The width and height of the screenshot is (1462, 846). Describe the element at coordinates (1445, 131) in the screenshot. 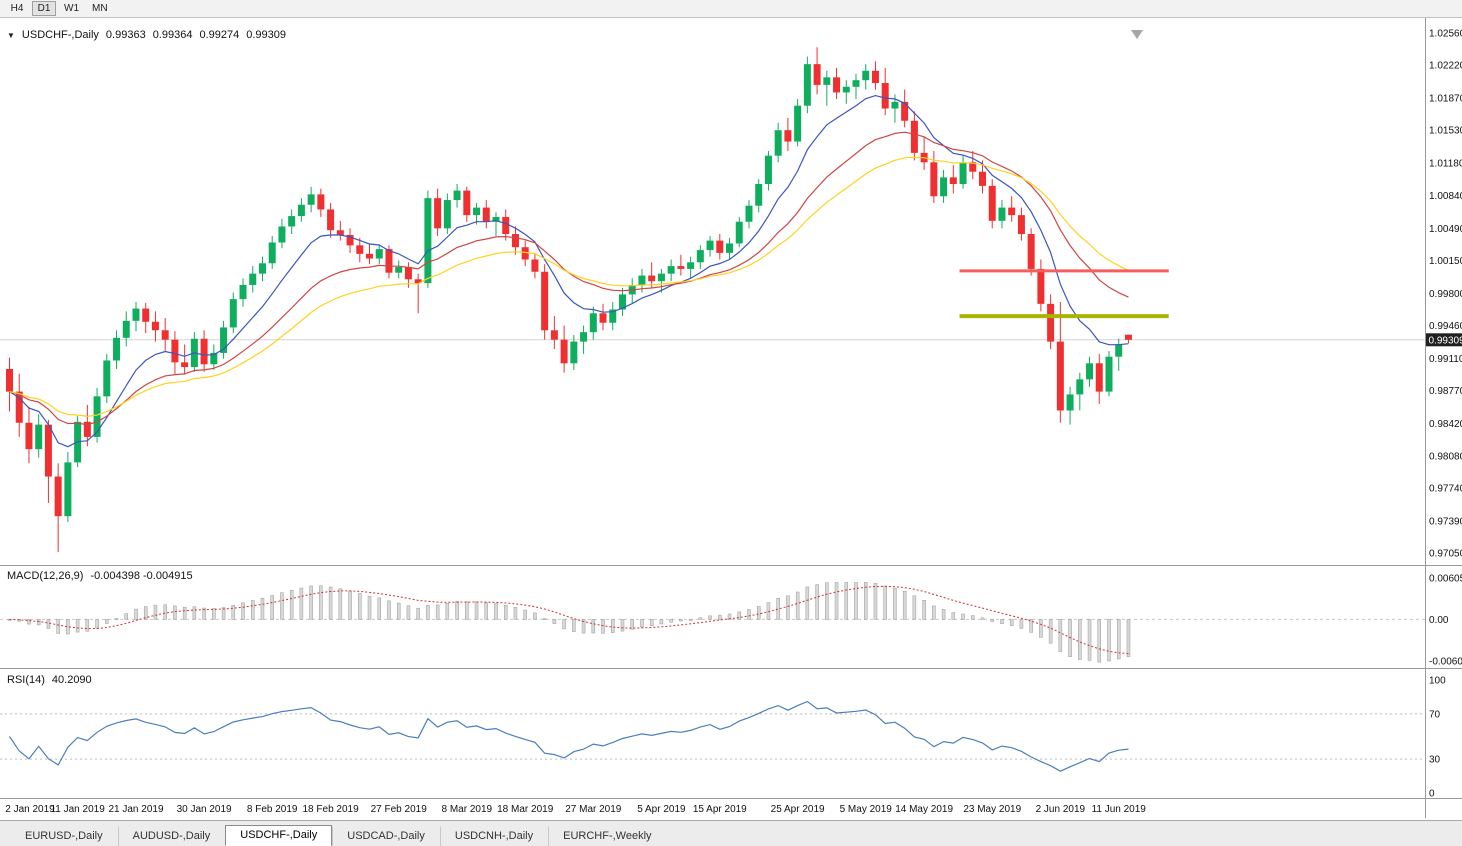

I see `svg-text: 1.01530` at that location.